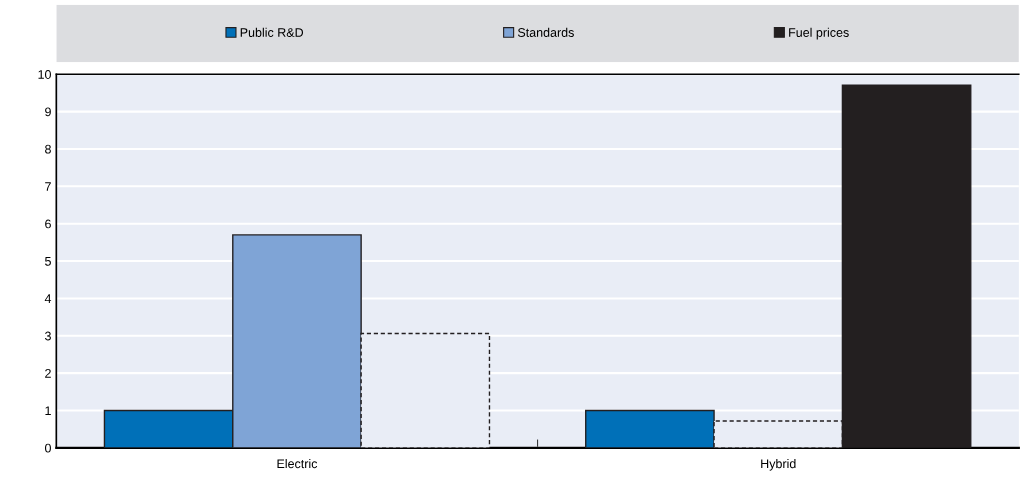 This screenshot has width=1024, height=479. Describe the element at coordinates (48, 411) in the screenshot. I see `y-tick-label: 1` at that location.